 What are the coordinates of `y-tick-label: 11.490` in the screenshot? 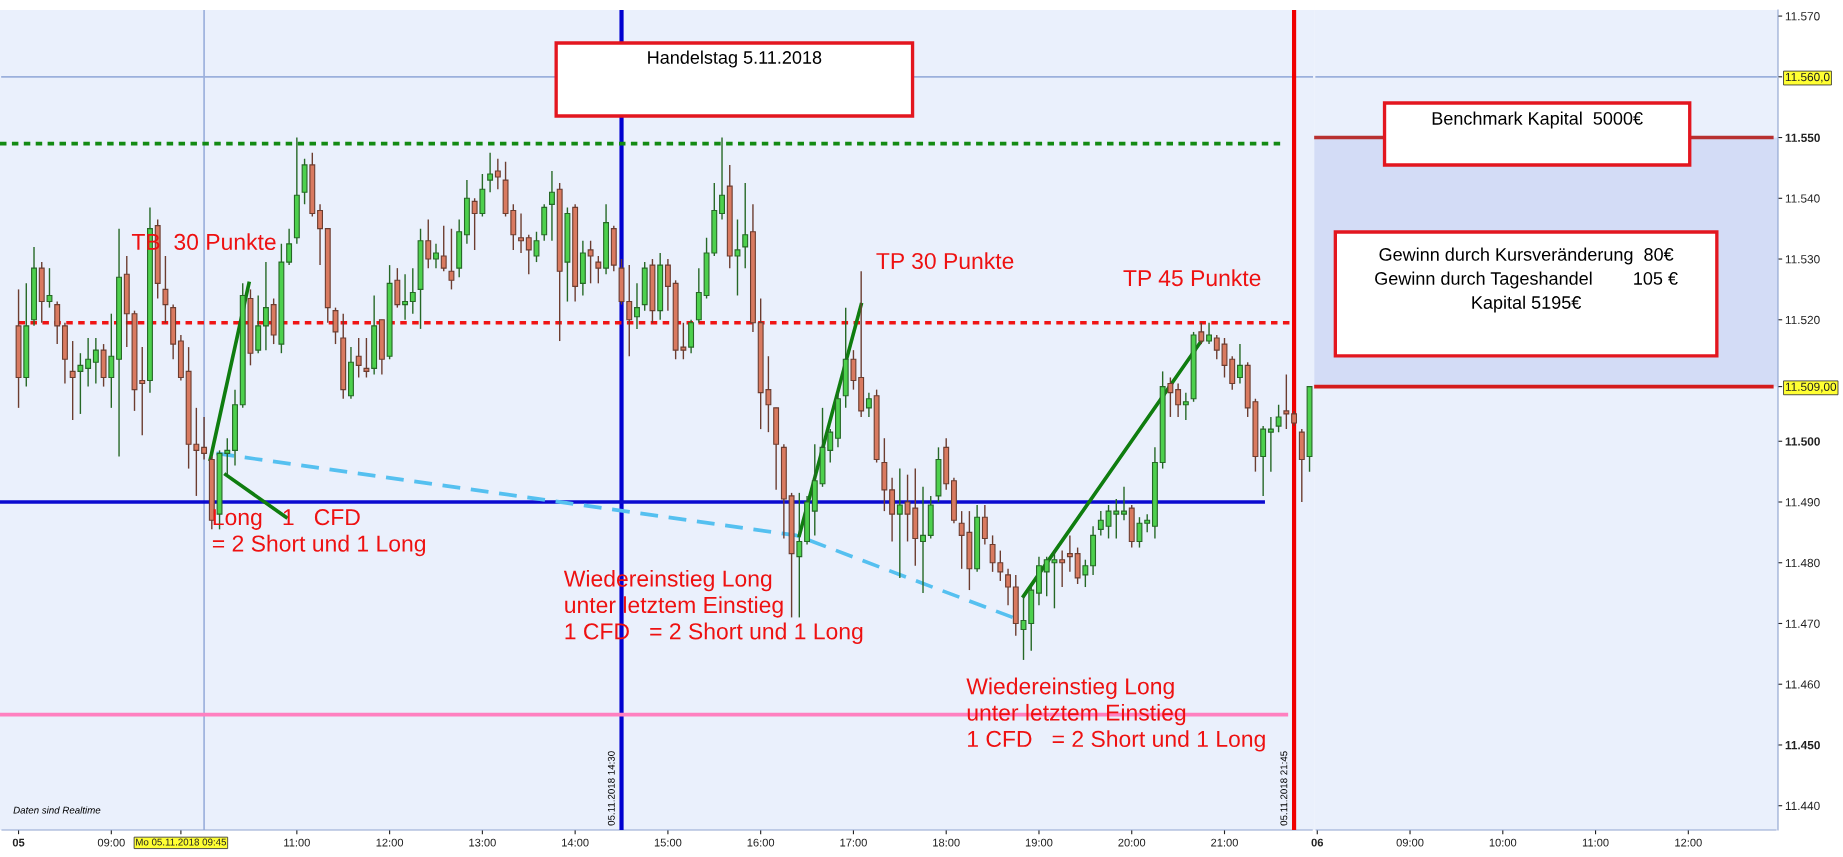 It's located at (1802, 502).